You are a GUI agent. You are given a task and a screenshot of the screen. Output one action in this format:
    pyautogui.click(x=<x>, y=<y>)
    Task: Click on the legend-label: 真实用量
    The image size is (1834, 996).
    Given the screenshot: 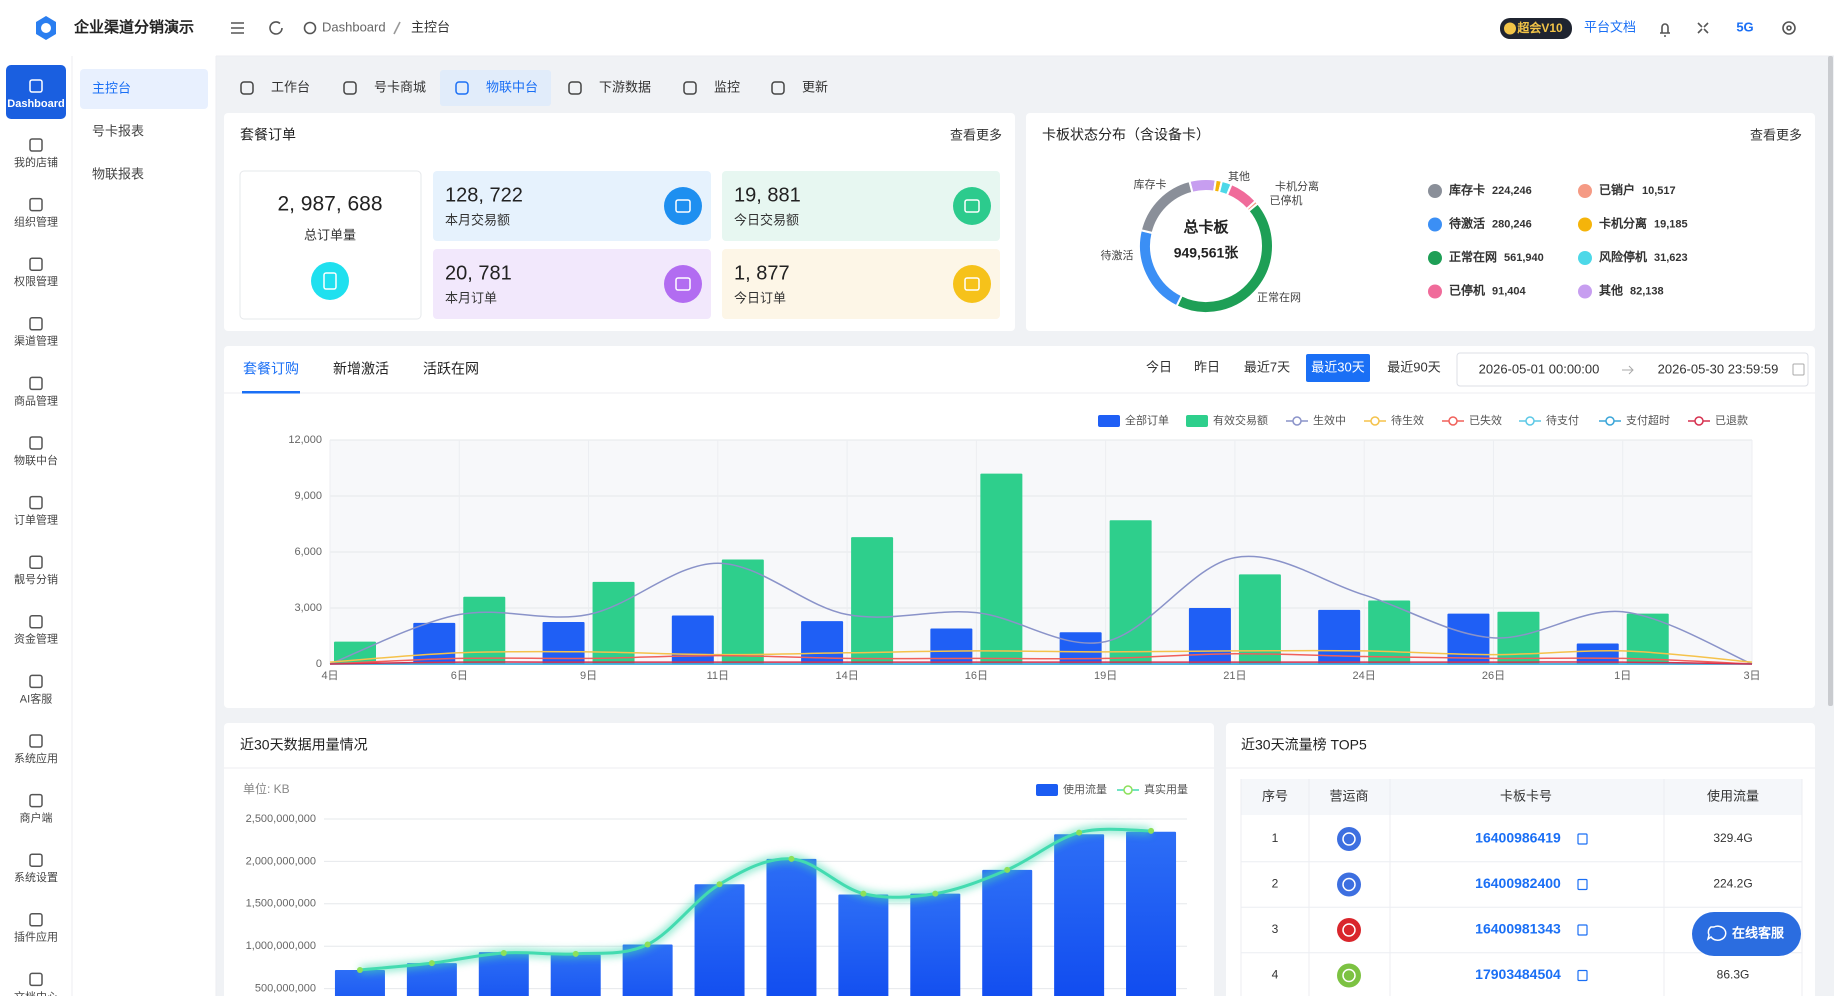 What is the action you would take?
    pyautogui.click(x=1166, y=789)
    